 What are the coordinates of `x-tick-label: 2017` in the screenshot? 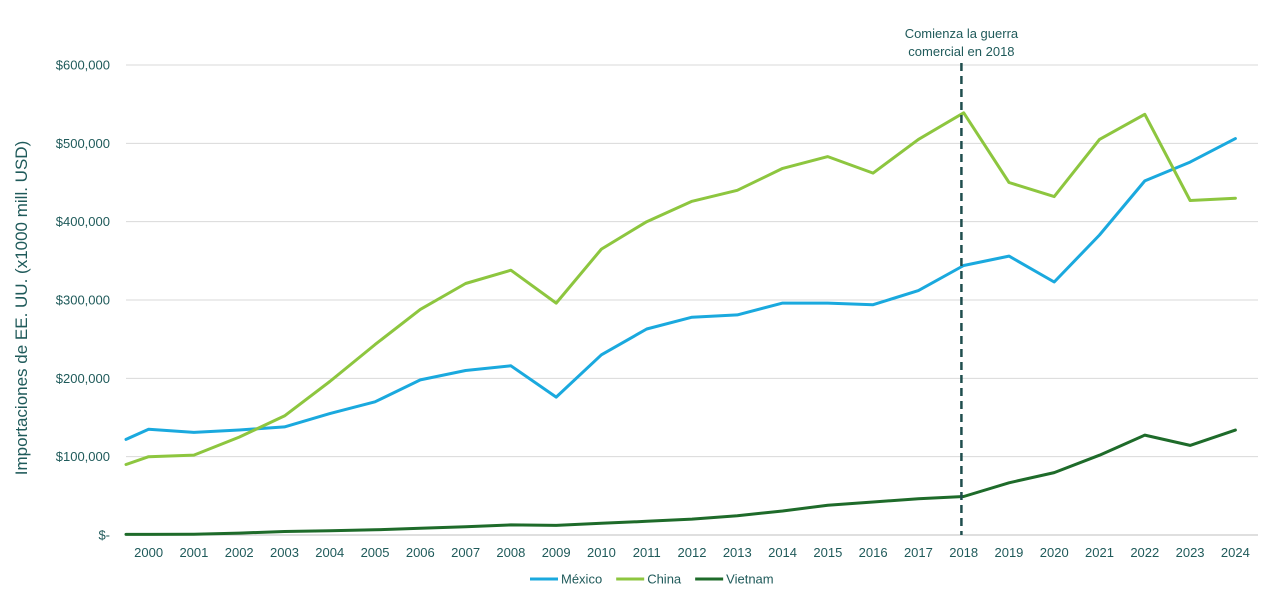 It's located at (918, 552).